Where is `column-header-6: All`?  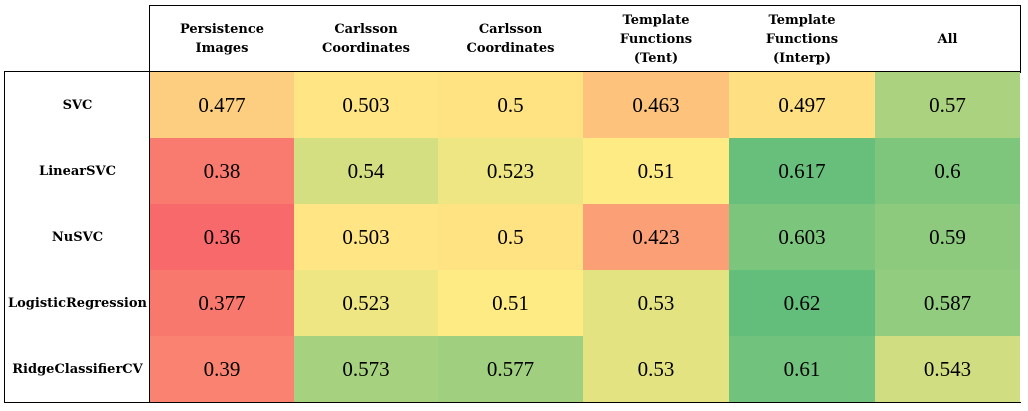
column-header-6: All is located at coordinates (947, 39).